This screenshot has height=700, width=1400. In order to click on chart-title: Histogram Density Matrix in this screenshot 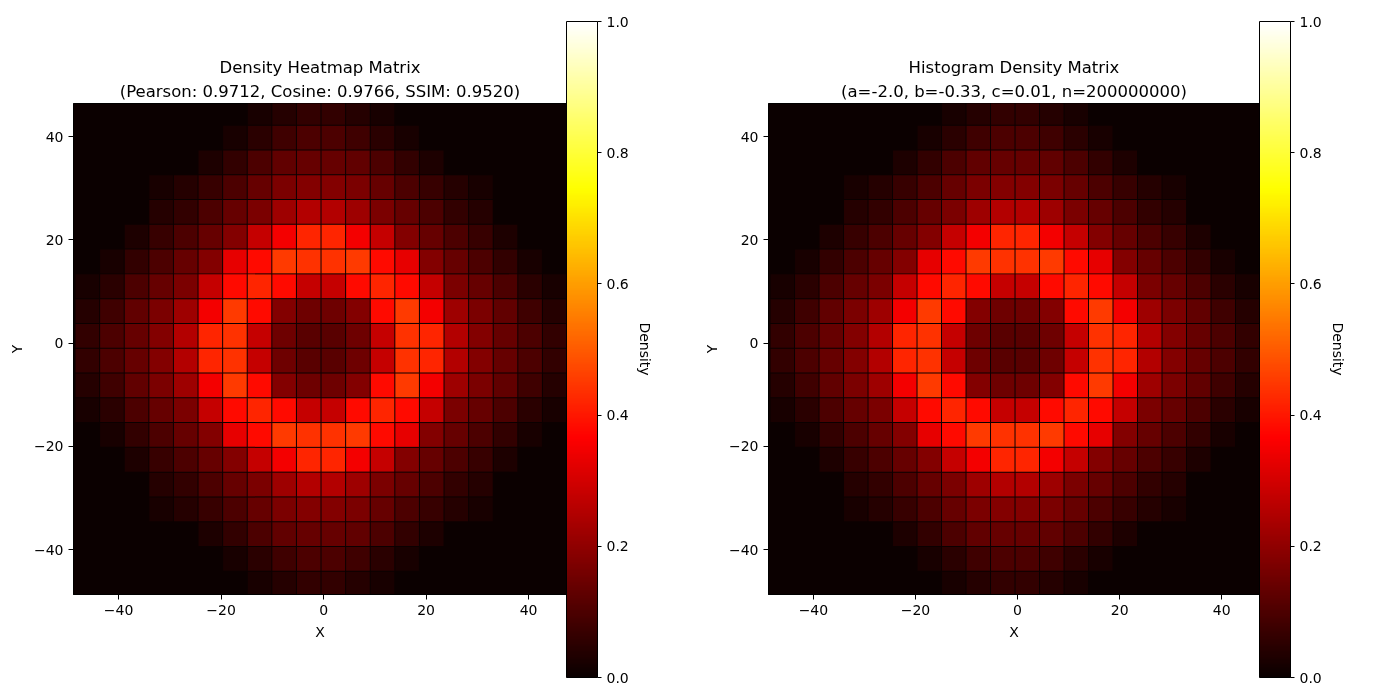, I will do `click(1014, 67)`.